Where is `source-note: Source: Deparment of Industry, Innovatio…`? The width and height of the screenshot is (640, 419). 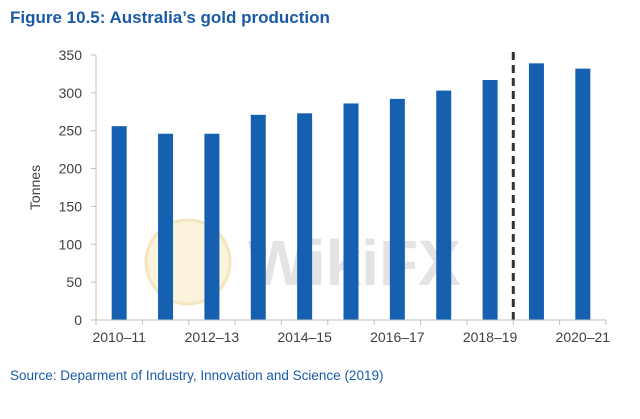 source-note: Source: Deparment of Industry, Innovatio… is located at coordinates (197, 375).